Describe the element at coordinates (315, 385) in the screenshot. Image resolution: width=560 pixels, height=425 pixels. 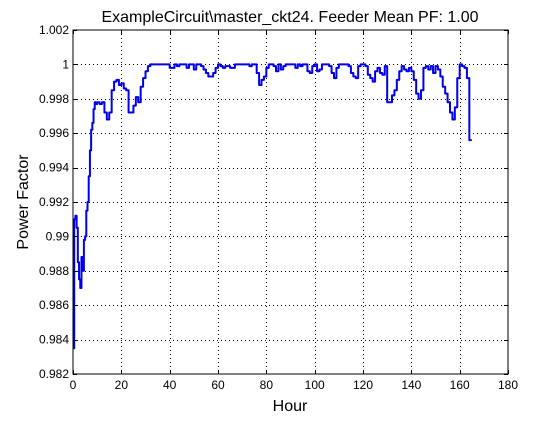
I see `x-tick-label: 100` at that location.